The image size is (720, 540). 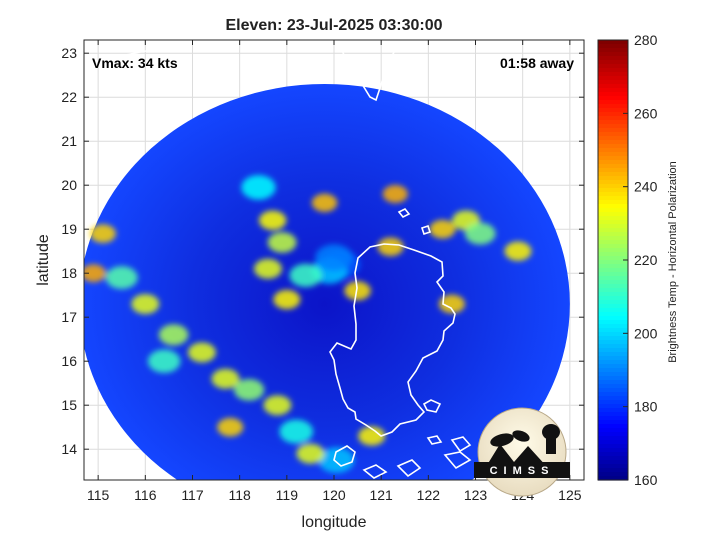 What do you see at coordinates (476, 495) in the screenshot?
I see `x-tick-label: 123` at bounding box center [476, 495].